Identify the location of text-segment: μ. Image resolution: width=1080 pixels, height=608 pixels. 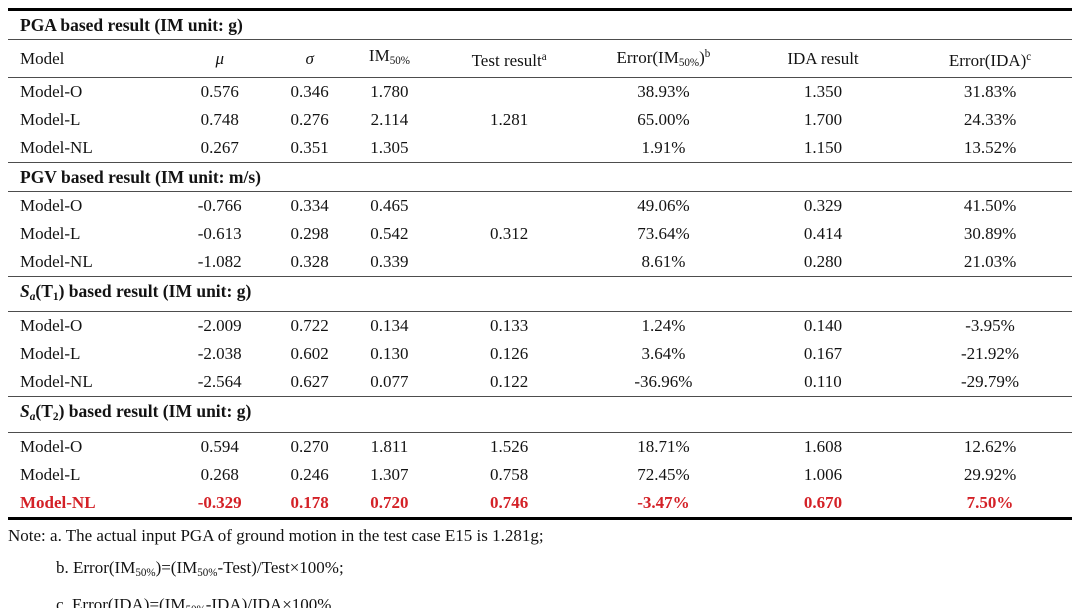
(219, 58).